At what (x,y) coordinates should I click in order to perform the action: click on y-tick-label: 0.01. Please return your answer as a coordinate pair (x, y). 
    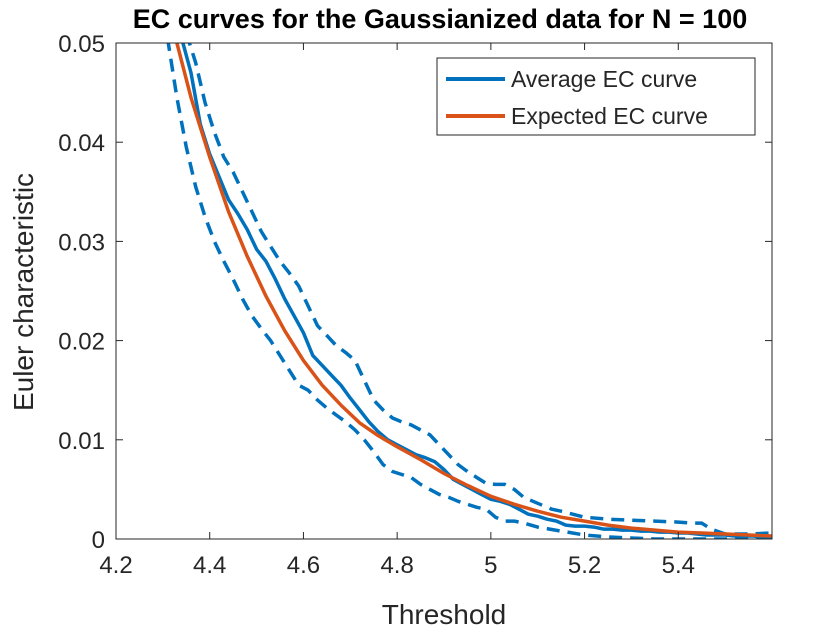
    Looking at the image, I should click on (81, 441).